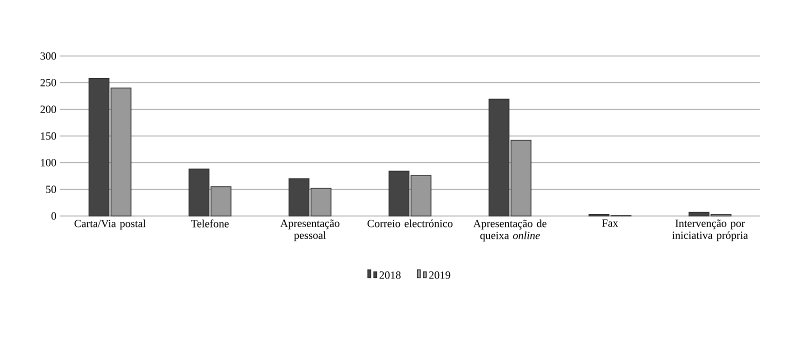 The height and width of the screenshot is (344, 803). What do you see at coordinates (48, 110) in the screenshot?
I see `y-tick-label: 200` at bounding box center [48, 110].